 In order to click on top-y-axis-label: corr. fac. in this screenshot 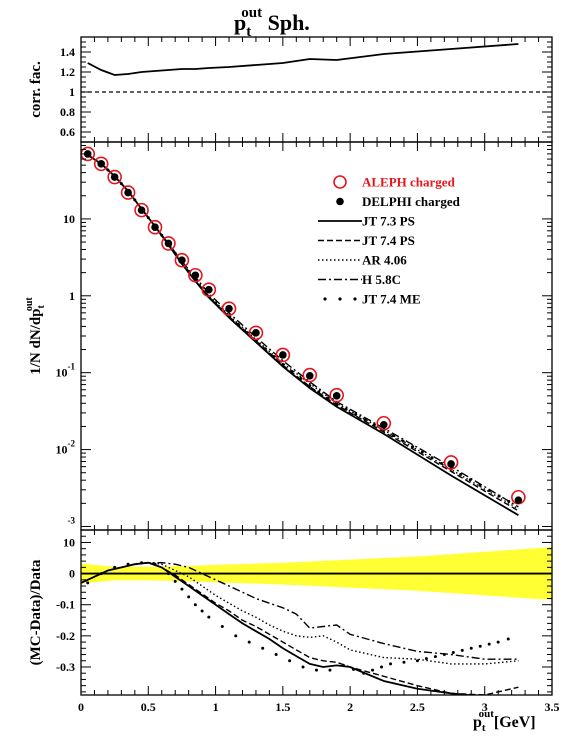, I will do `click(36, 89)`.